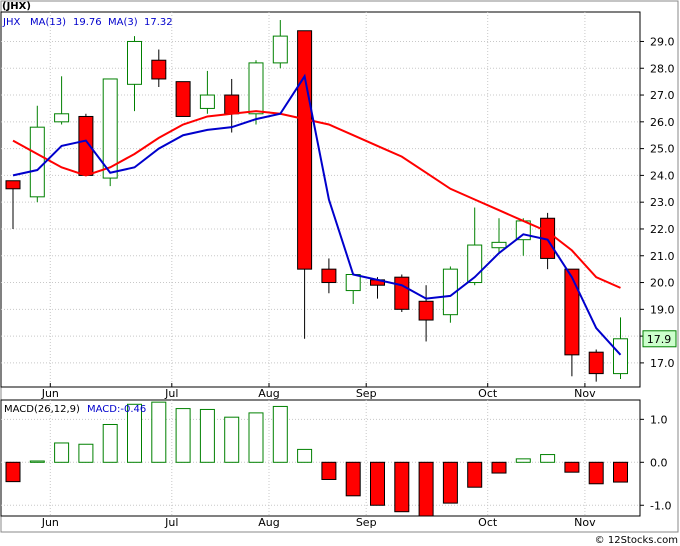 The height and width of the screenshot is (546, 680). What do you see at coordinates (123, 22) in the screenshot?
I see `legend-ma2-label: MA(3)` at bounding box center [123, 22].